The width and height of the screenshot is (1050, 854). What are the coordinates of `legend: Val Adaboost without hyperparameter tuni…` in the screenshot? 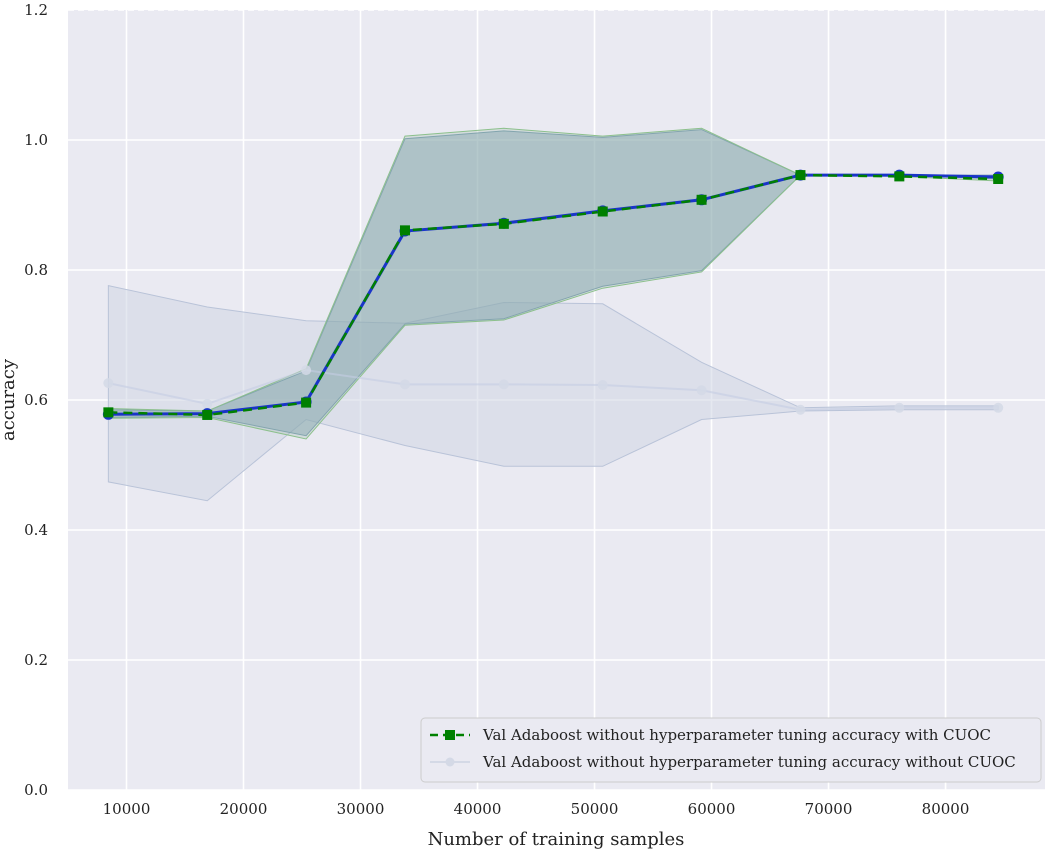 It's located at (731, 750).